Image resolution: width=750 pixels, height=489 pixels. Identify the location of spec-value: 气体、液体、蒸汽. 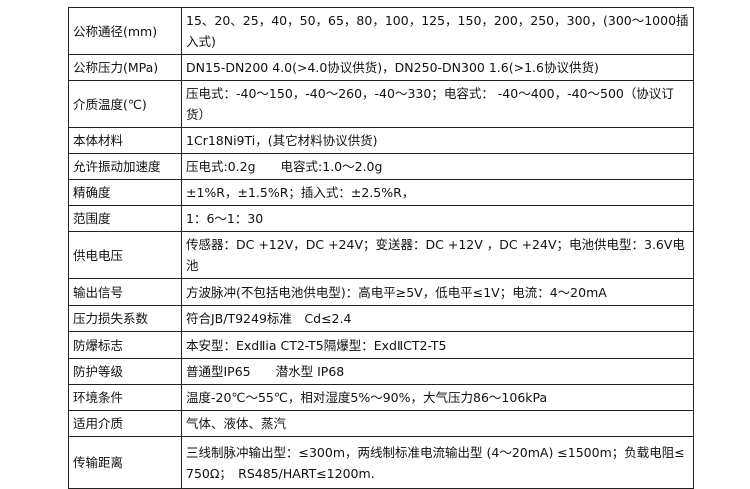
(437, 423).